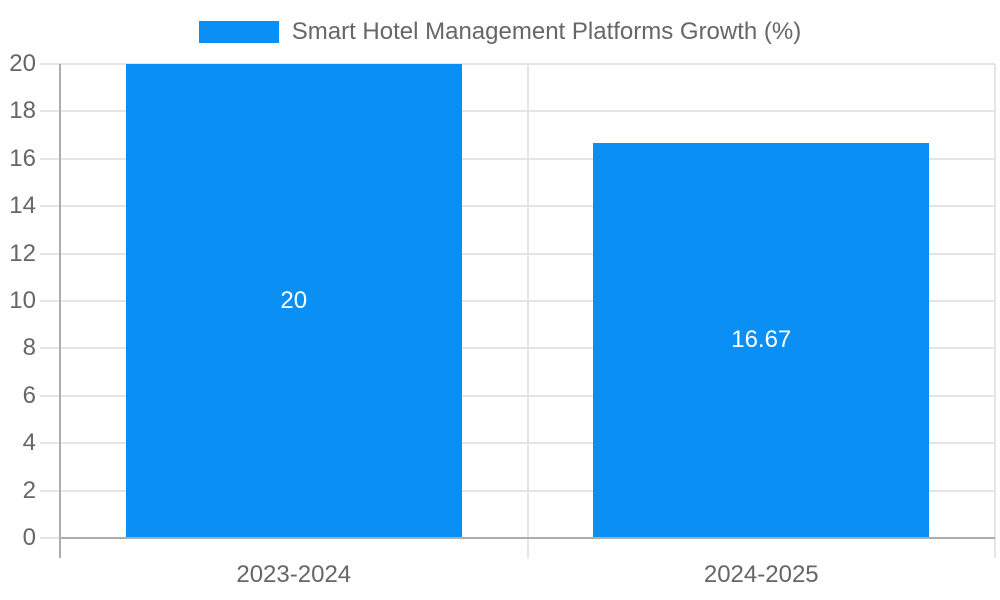  Describe the element at coordinates (29, 443) in the screenshot. I see `y-tick-label: 4` at that location.